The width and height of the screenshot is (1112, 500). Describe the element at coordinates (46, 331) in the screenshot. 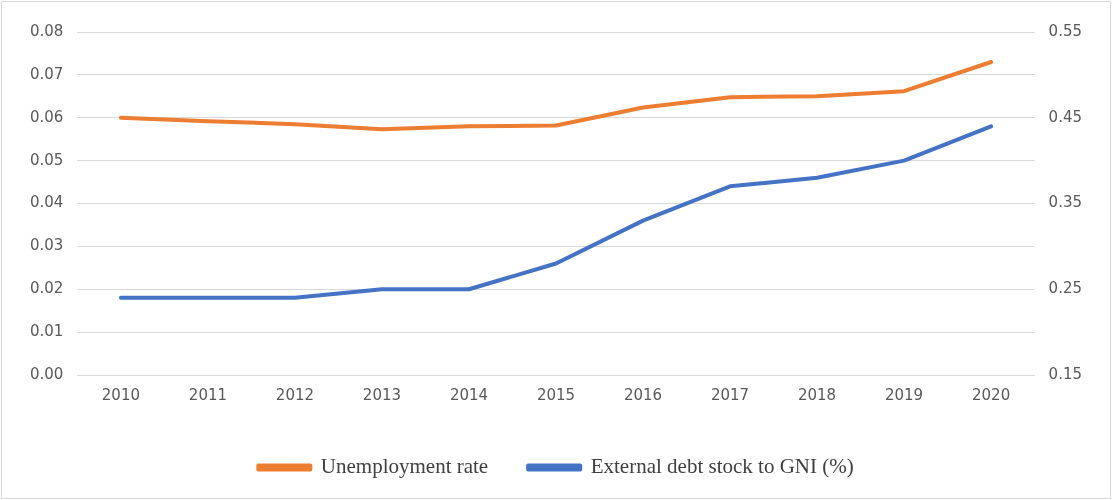

I see `y-tick-label: 0.01` at that location.